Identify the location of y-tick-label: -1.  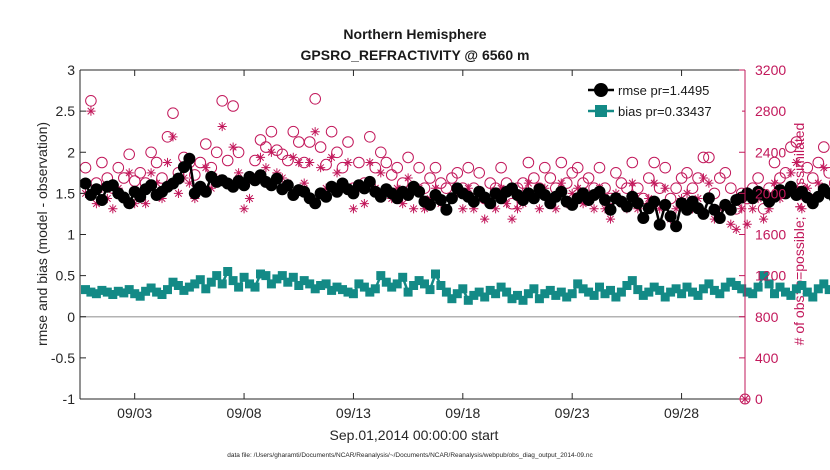
(69, 399).